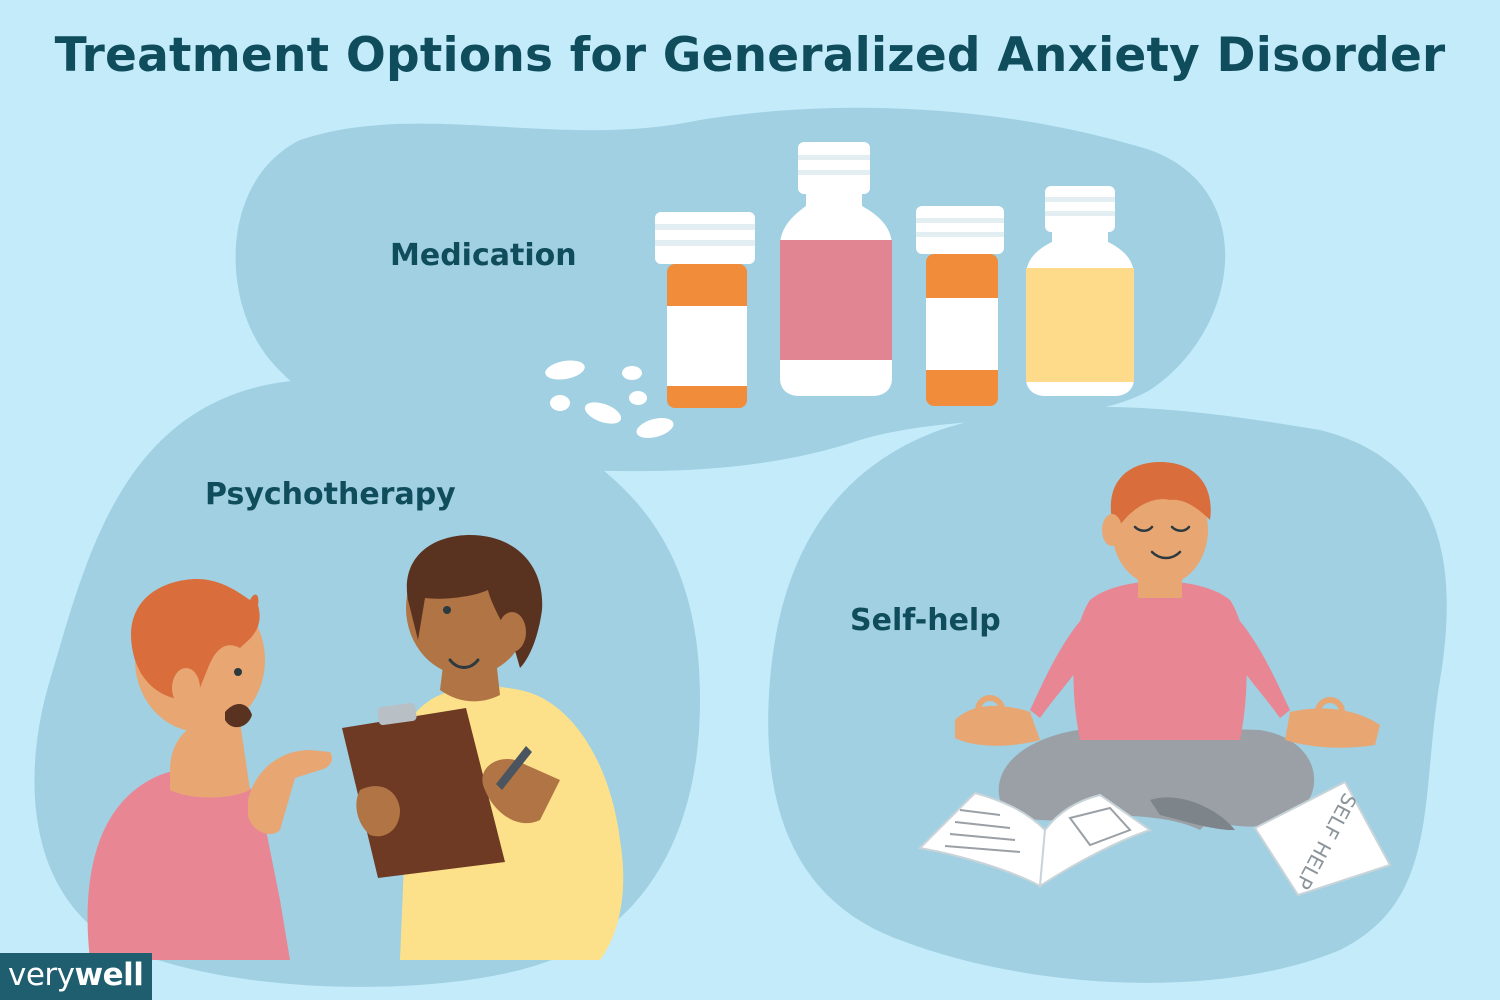  I want to click on logo-part-well: well, so click(109, 975).